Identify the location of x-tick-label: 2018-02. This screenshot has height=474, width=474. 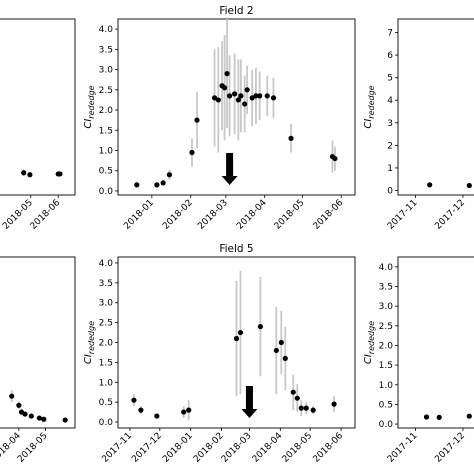
(178, 215).